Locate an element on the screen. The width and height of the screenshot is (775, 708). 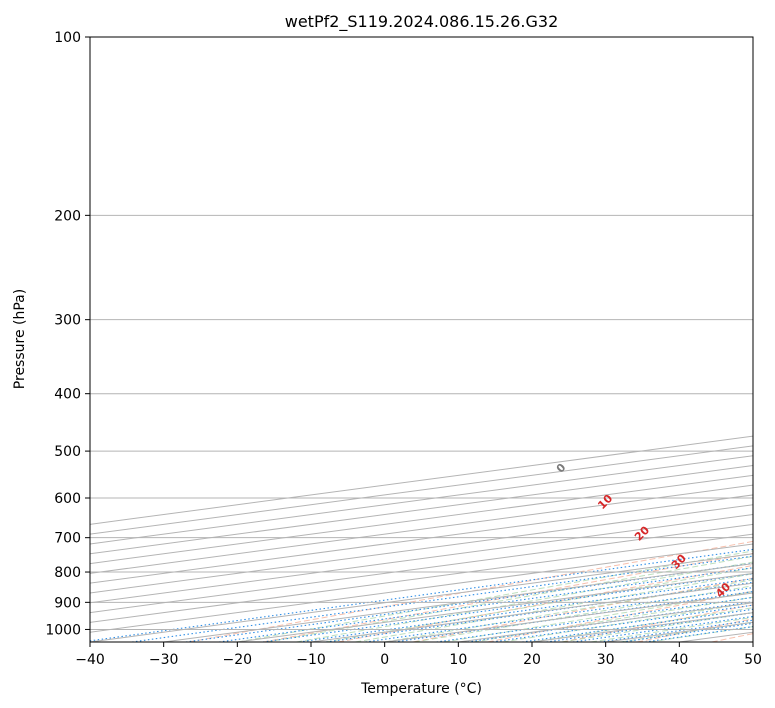
y-tick-label: 500 is located at coordinates (67, 452).